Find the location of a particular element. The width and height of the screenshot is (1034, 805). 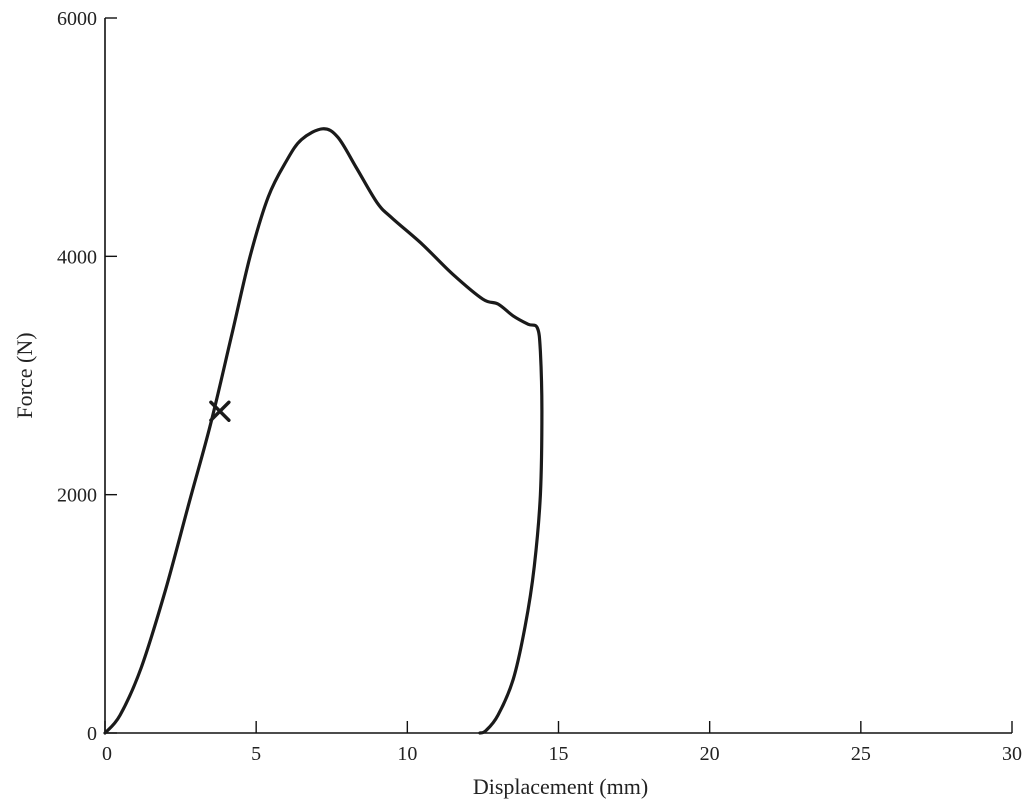

x-marker-stroke is located at coordinates (220, 411).